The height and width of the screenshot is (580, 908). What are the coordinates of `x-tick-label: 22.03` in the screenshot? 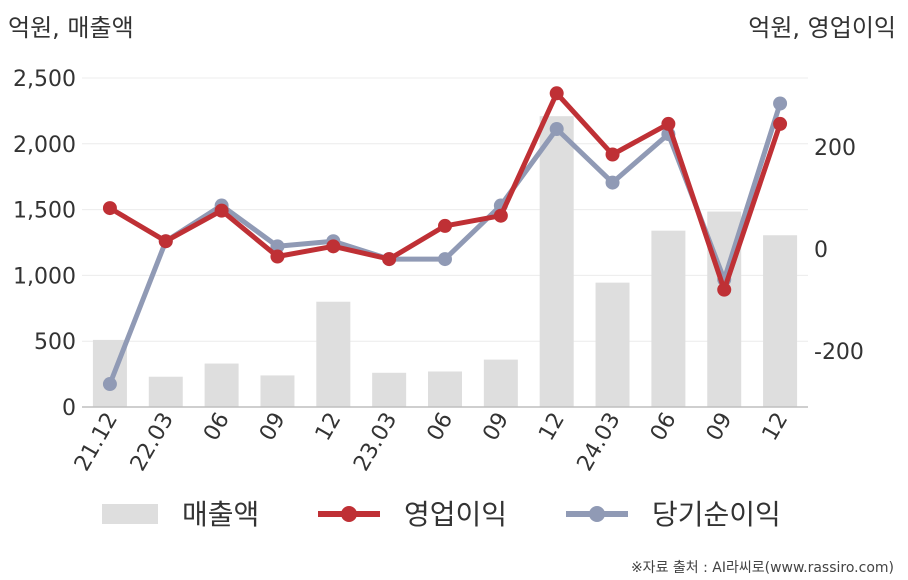 It's located at (152, 442).